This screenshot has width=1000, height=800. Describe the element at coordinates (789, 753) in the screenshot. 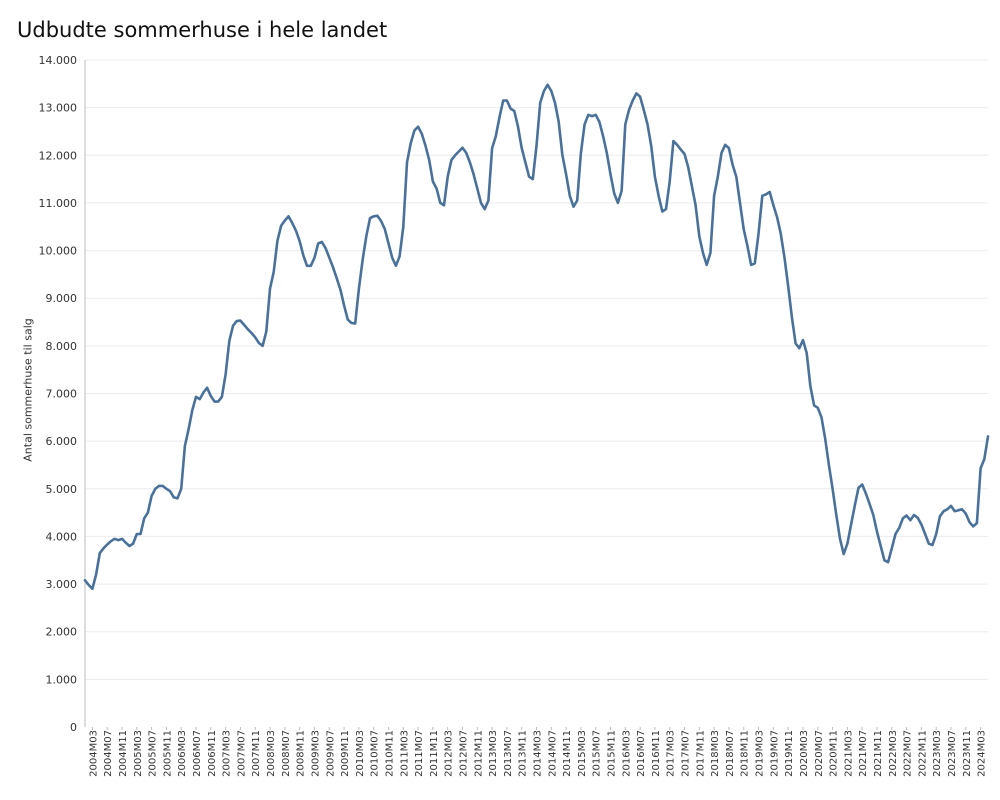

I see `x-tick-label: 2019M11` at that location.